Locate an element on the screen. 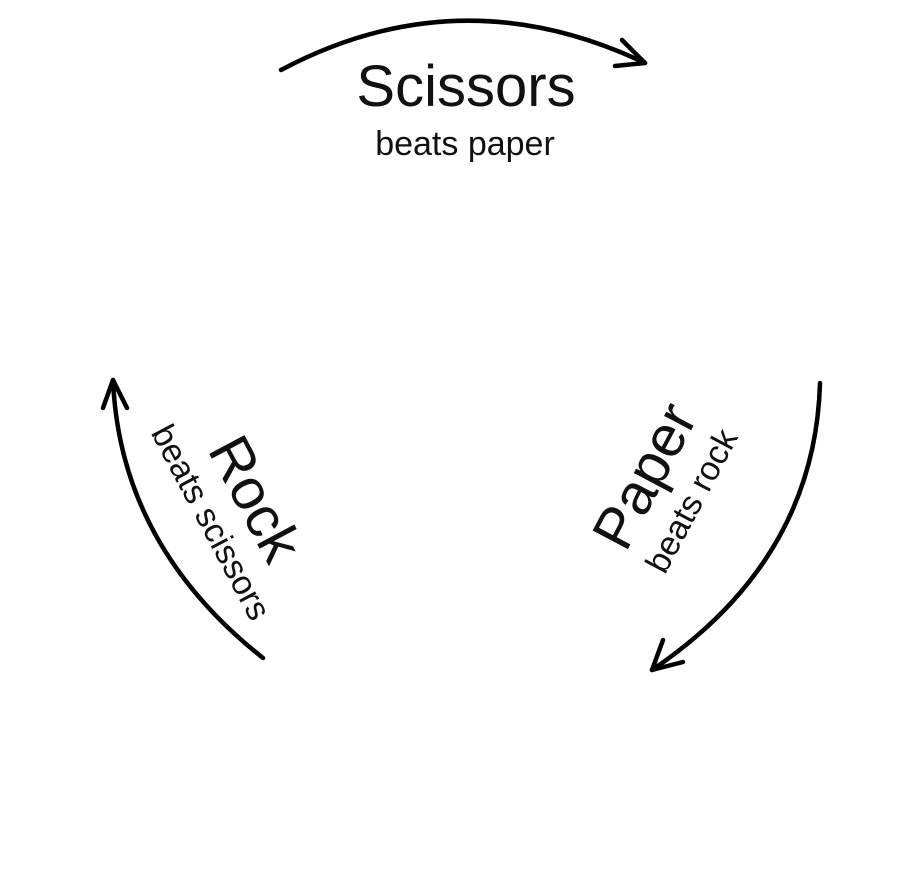 This screenshot has width=900, height=880. arrow-top is located at coordinates (463, 45).